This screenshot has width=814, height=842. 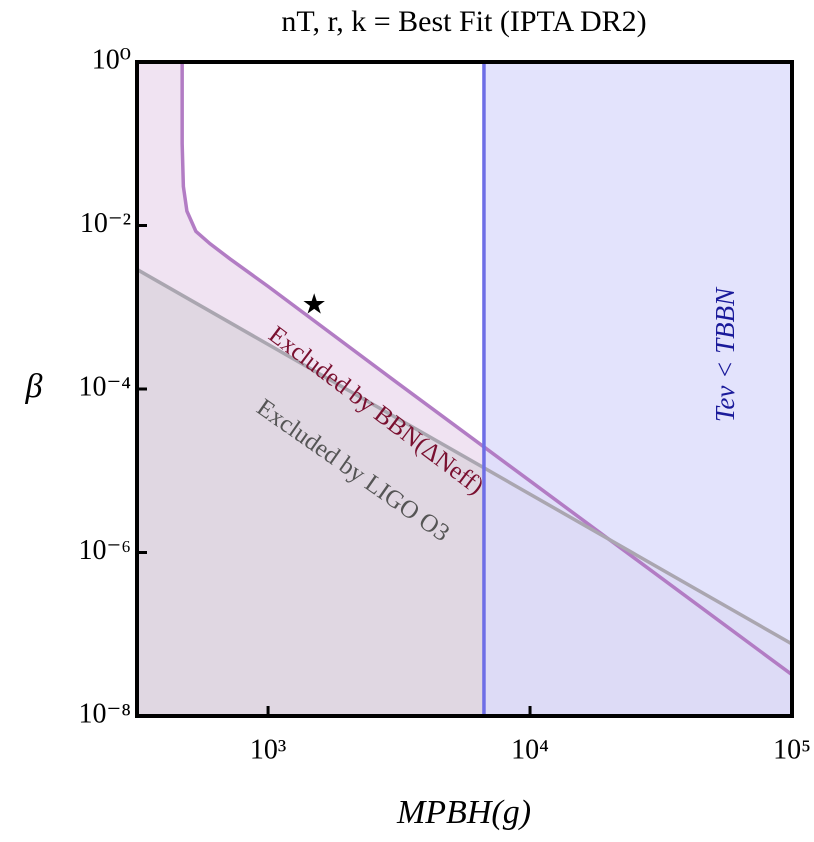 What do you see at coordinates (268, 749) in the screenshot?
I see `x-tick-label: 10³` at bounding box center [268, 749].